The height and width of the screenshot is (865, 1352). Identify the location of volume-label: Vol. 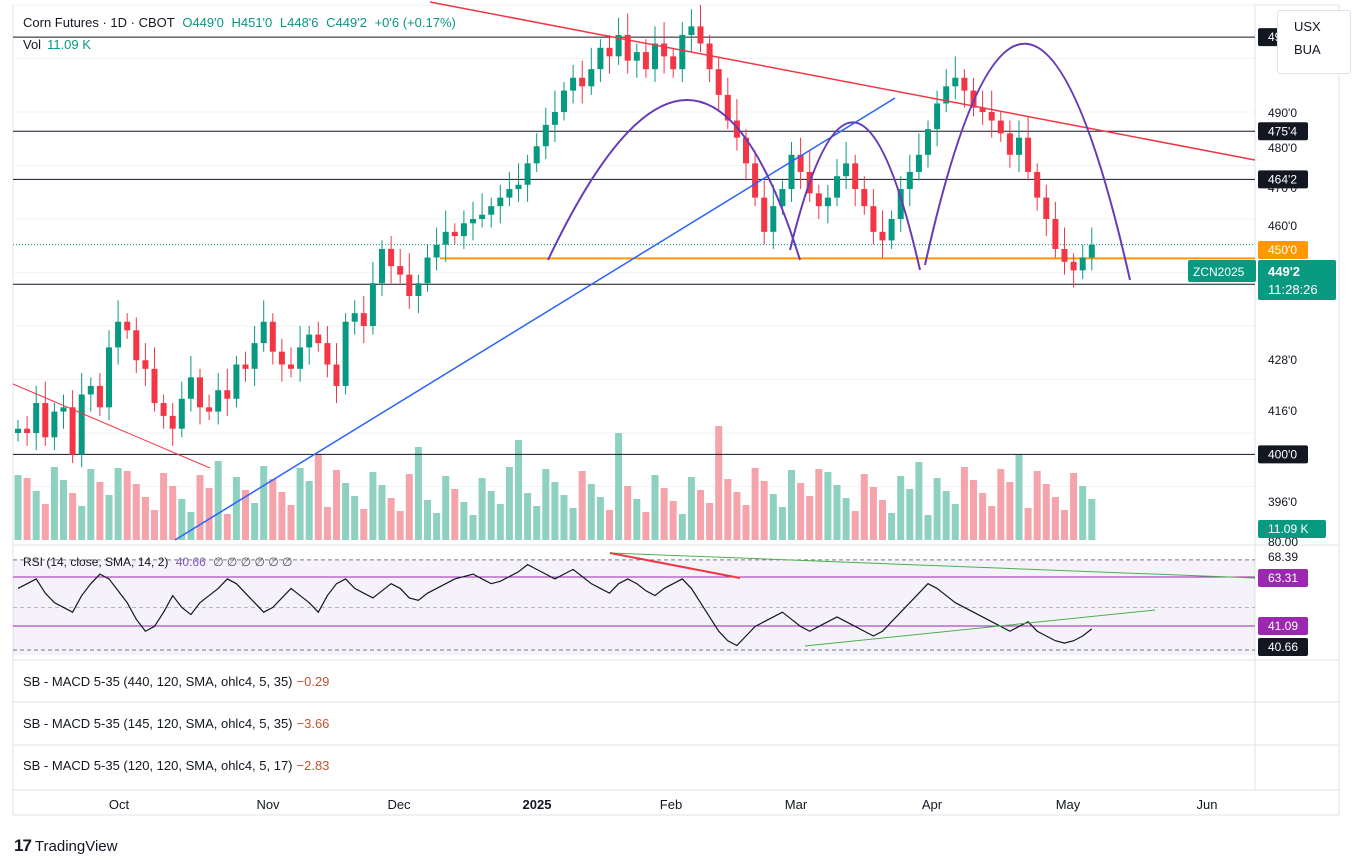
(32, 44).